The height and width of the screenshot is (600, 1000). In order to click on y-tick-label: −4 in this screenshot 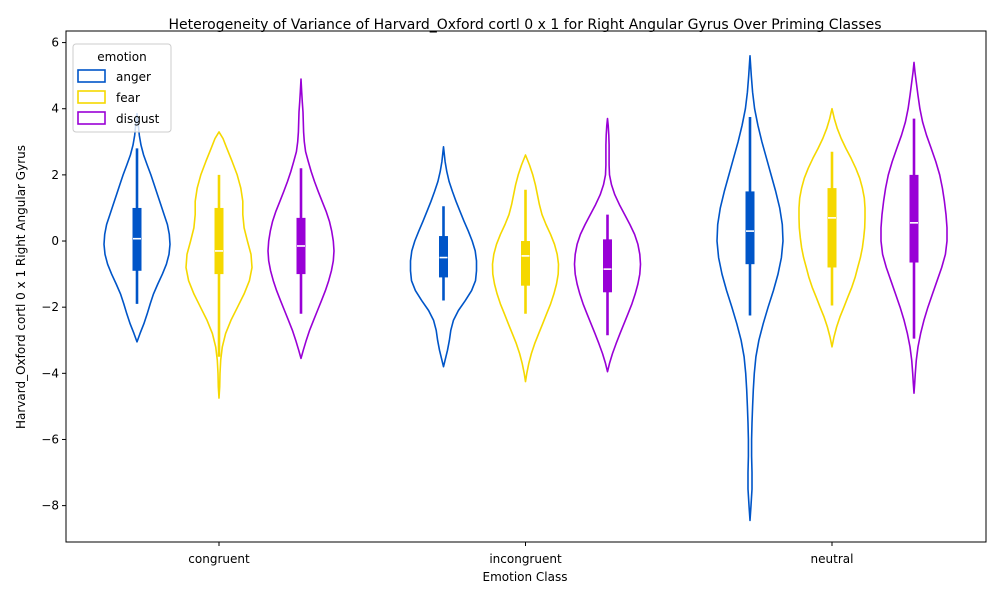, I will do `click(50, 373)`.